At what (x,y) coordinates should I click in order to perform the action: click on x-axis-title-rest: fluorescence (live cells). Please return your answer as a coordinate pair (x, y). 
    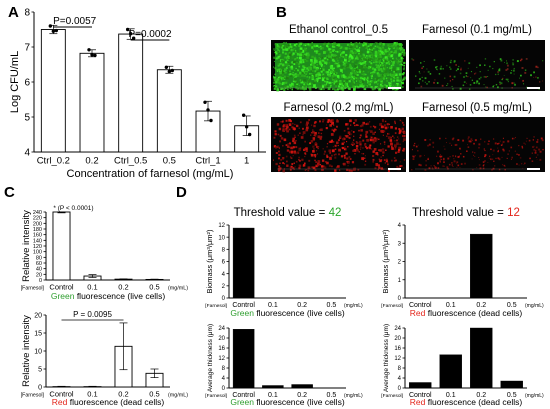
    Looking at the image, I should click on (299, 402).